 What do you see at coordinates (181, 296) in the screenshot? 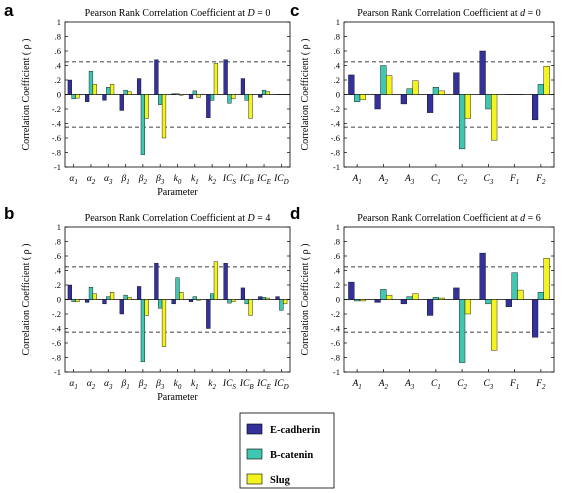
I see `bar-slug-k0` at bounding box center [181, 296].